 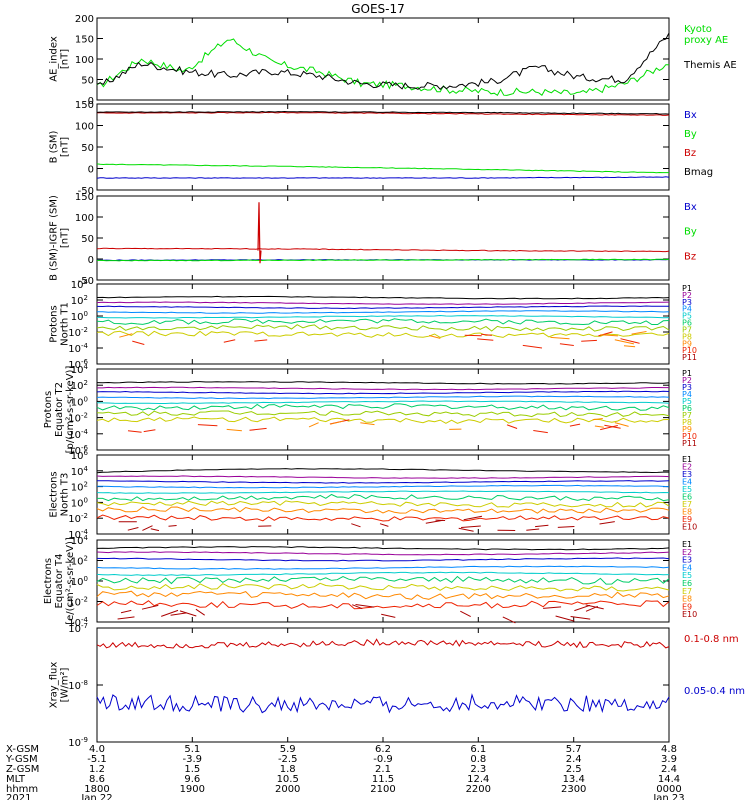 I want to click on footer-cell: 2100, so click(x=382, y=789).